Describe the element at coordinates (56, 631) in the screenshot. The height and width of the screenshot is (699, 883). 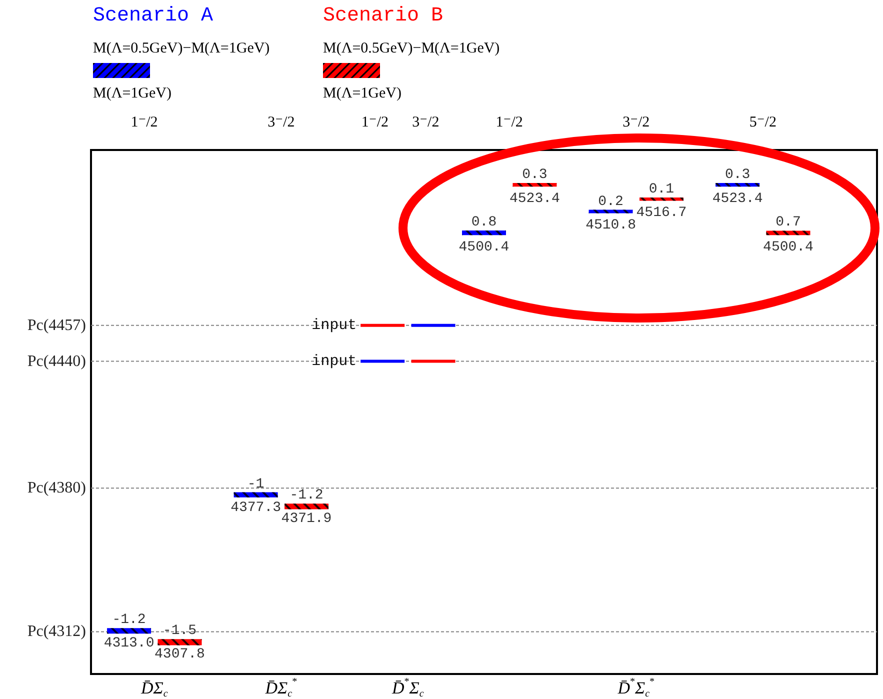
I see `ref-line-label: Pc(4312)` at that location.